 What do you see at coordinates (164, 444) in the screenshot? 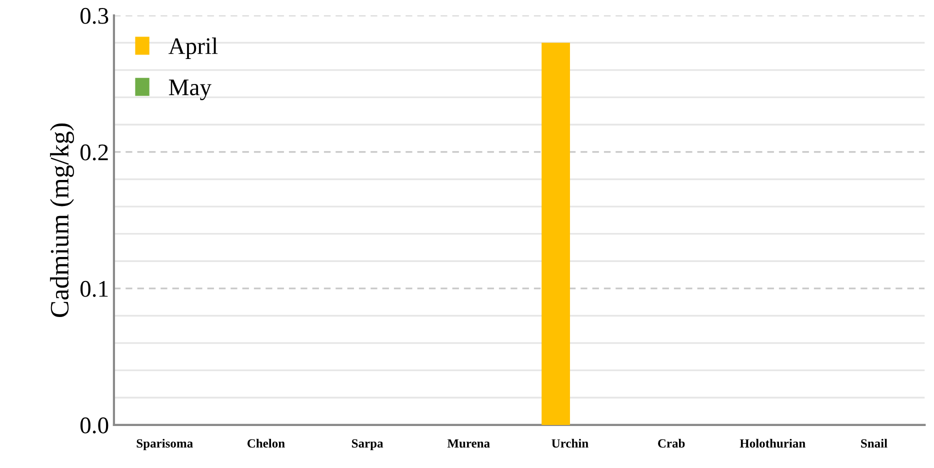
I see `x-tick-label: Sparisoma` at bounding box center [164, 444].